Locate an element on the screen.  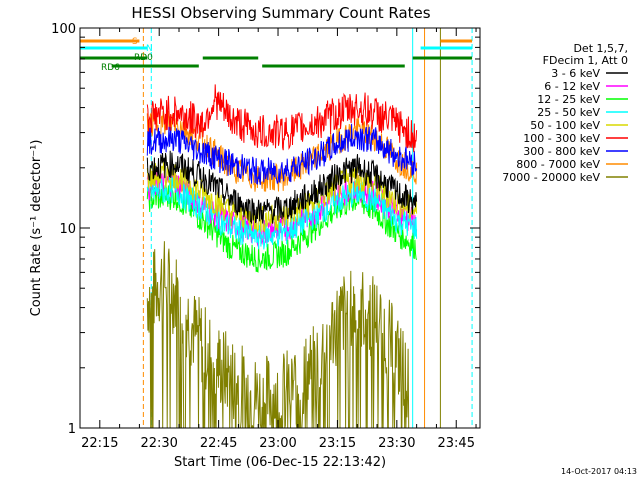
x-axis-label: Start Time (06-Dec-15 22:13:42) is located at coordinates (280, 462).